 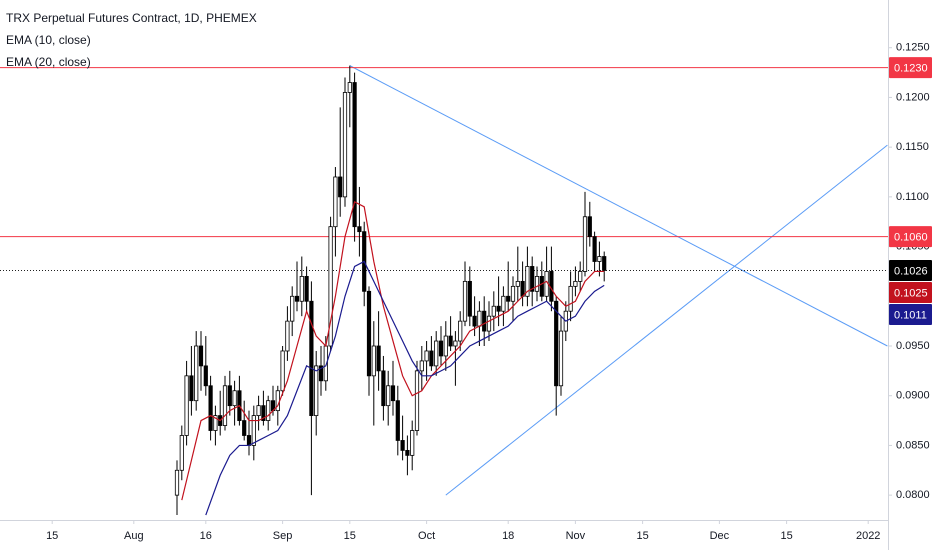 I want to click on price-tag-label: 0.1011, so click(x=910, y=315).